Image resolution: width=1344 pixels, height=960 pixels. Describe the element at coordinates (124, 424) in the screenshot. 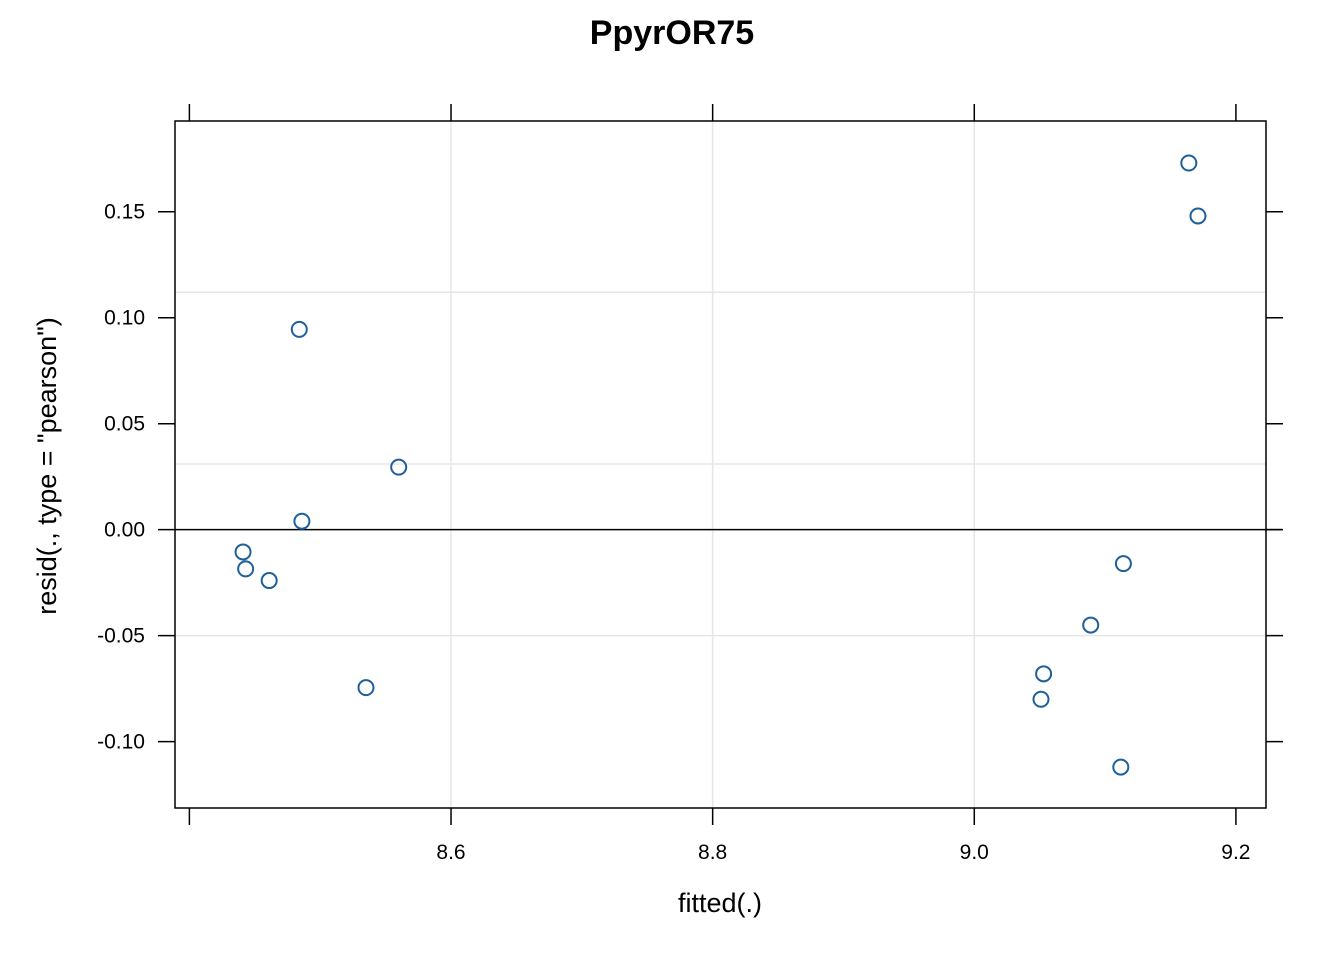

I see `y-tick-label-3: 0.05` at that location.